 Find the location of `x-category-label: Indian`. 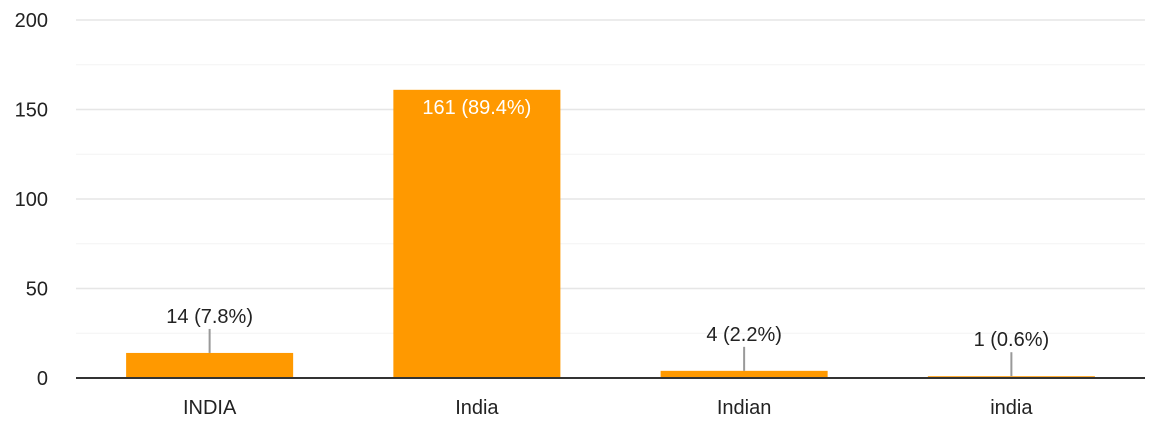

x-category-label: Indian is located at coordinates (744, 408).